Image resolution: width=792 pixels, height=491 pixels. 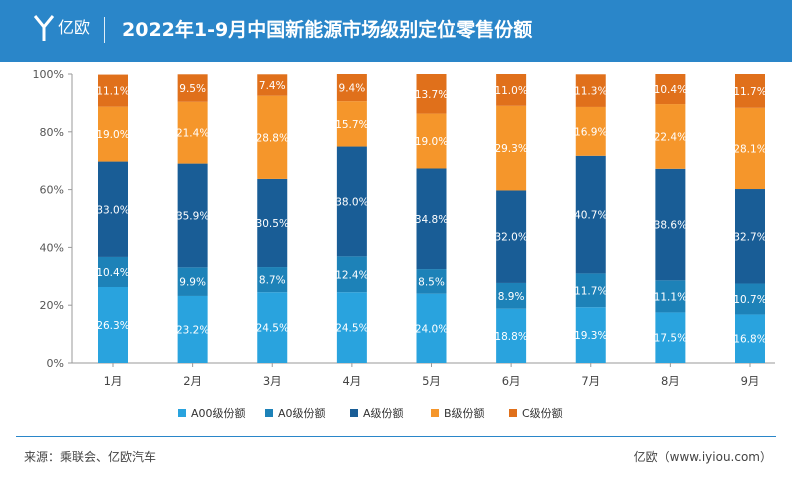 I want to click on data-label: 16.9%, so click(x=590, y=132).